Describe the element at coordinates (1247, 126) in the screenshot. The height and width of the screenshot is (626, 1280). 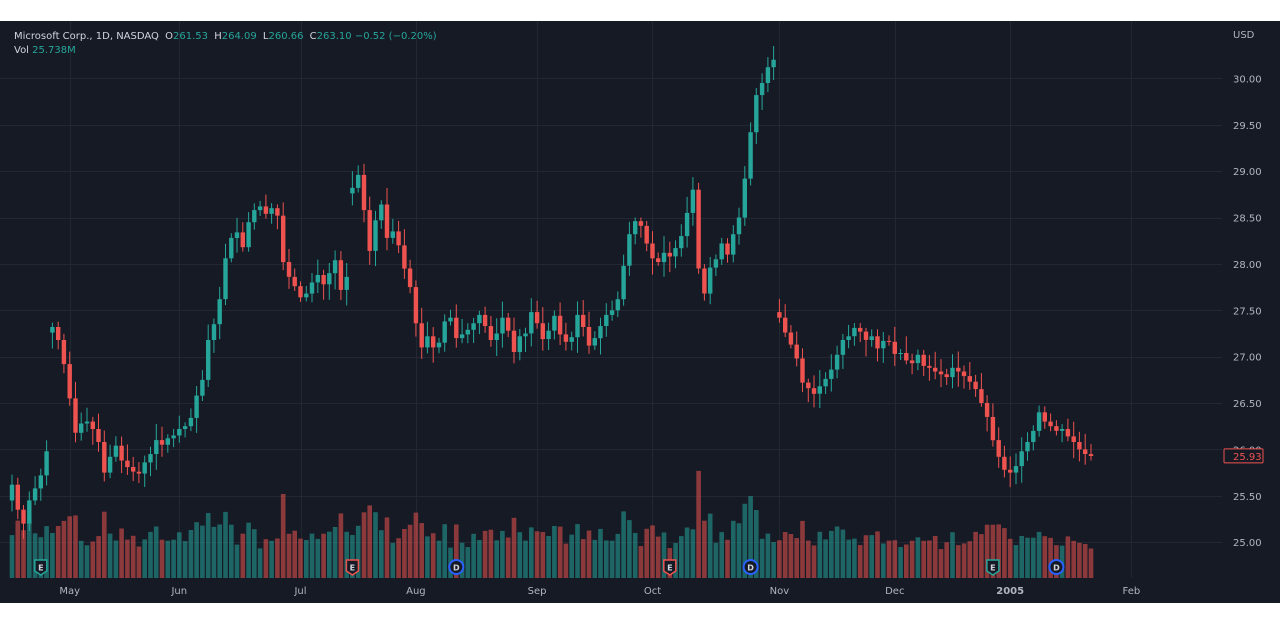
I see `y-axis-tick-label: 29.50` at that location.